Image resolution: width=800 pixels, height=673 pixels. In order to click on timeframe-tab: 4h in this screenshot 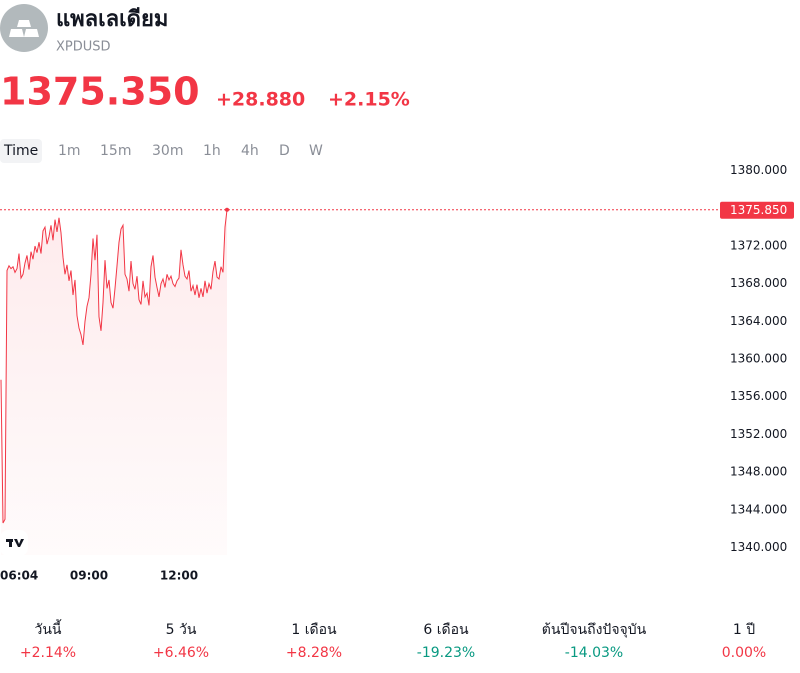, I will do `click(250, 151)`.